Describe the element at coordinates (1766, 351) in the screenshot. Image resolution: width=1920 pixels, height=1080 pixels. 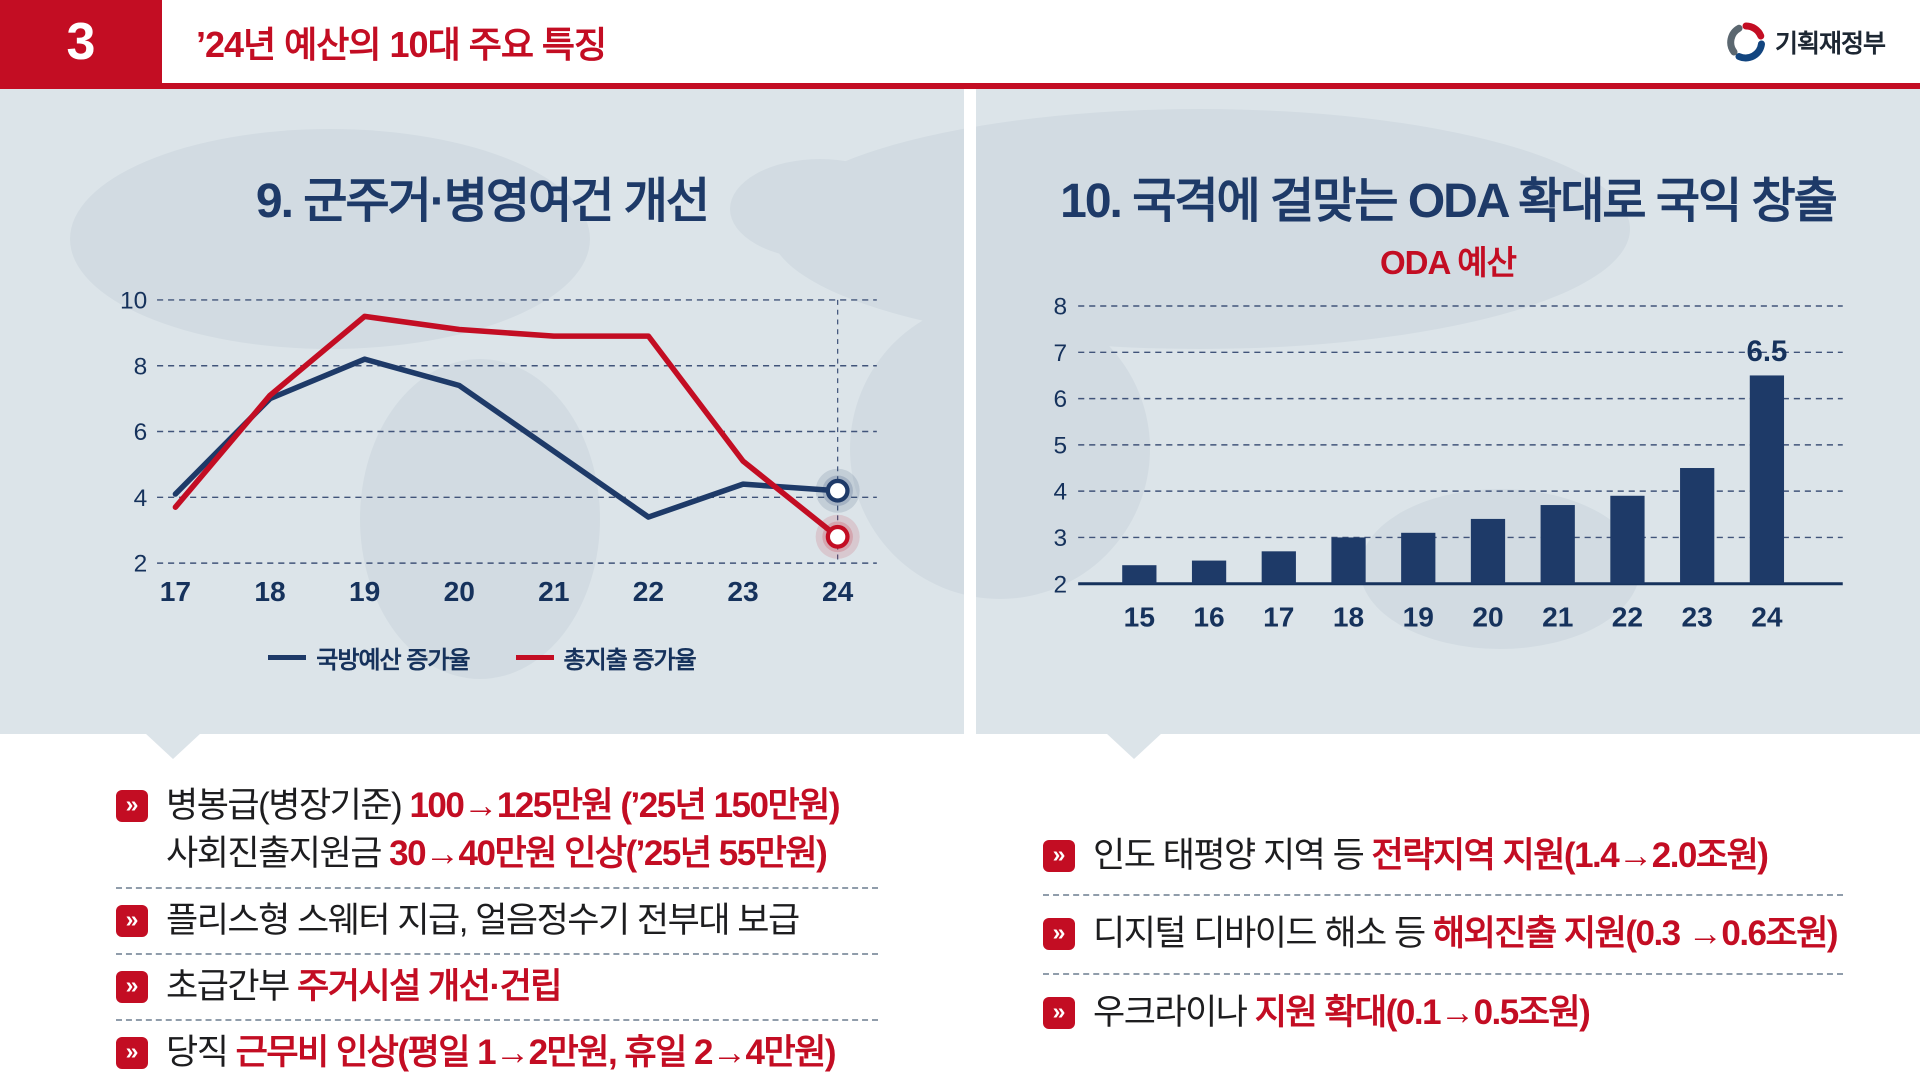
I see `svg-text: 6.5` at that location.